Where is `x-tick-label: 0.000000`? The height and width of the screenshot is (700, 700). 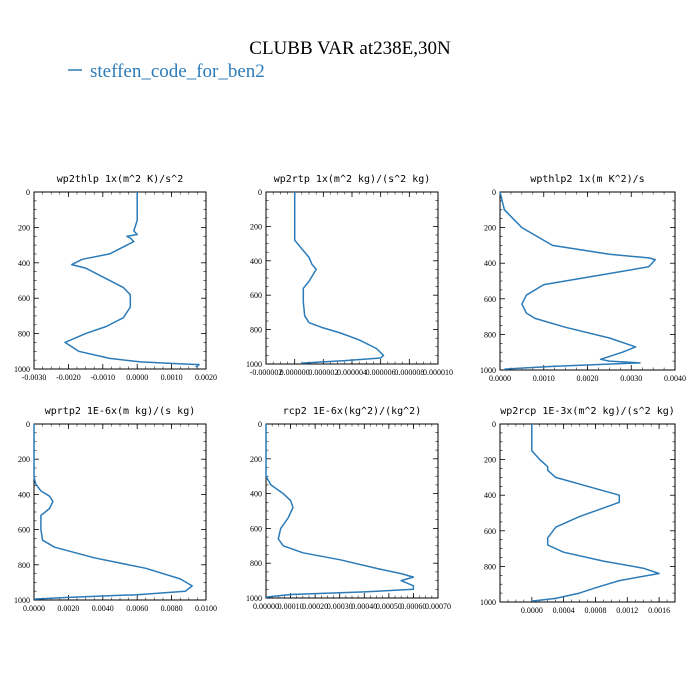 x-tick-label: 0.000000 is located at coordinates (295, 372).